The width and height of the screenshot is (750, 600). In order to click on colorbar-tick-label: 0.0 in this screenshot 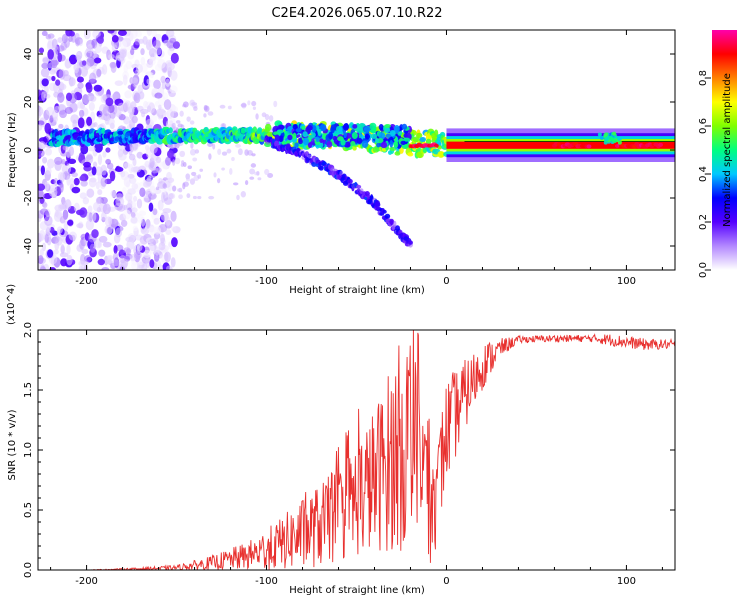, I will do `click(703, 270)`.